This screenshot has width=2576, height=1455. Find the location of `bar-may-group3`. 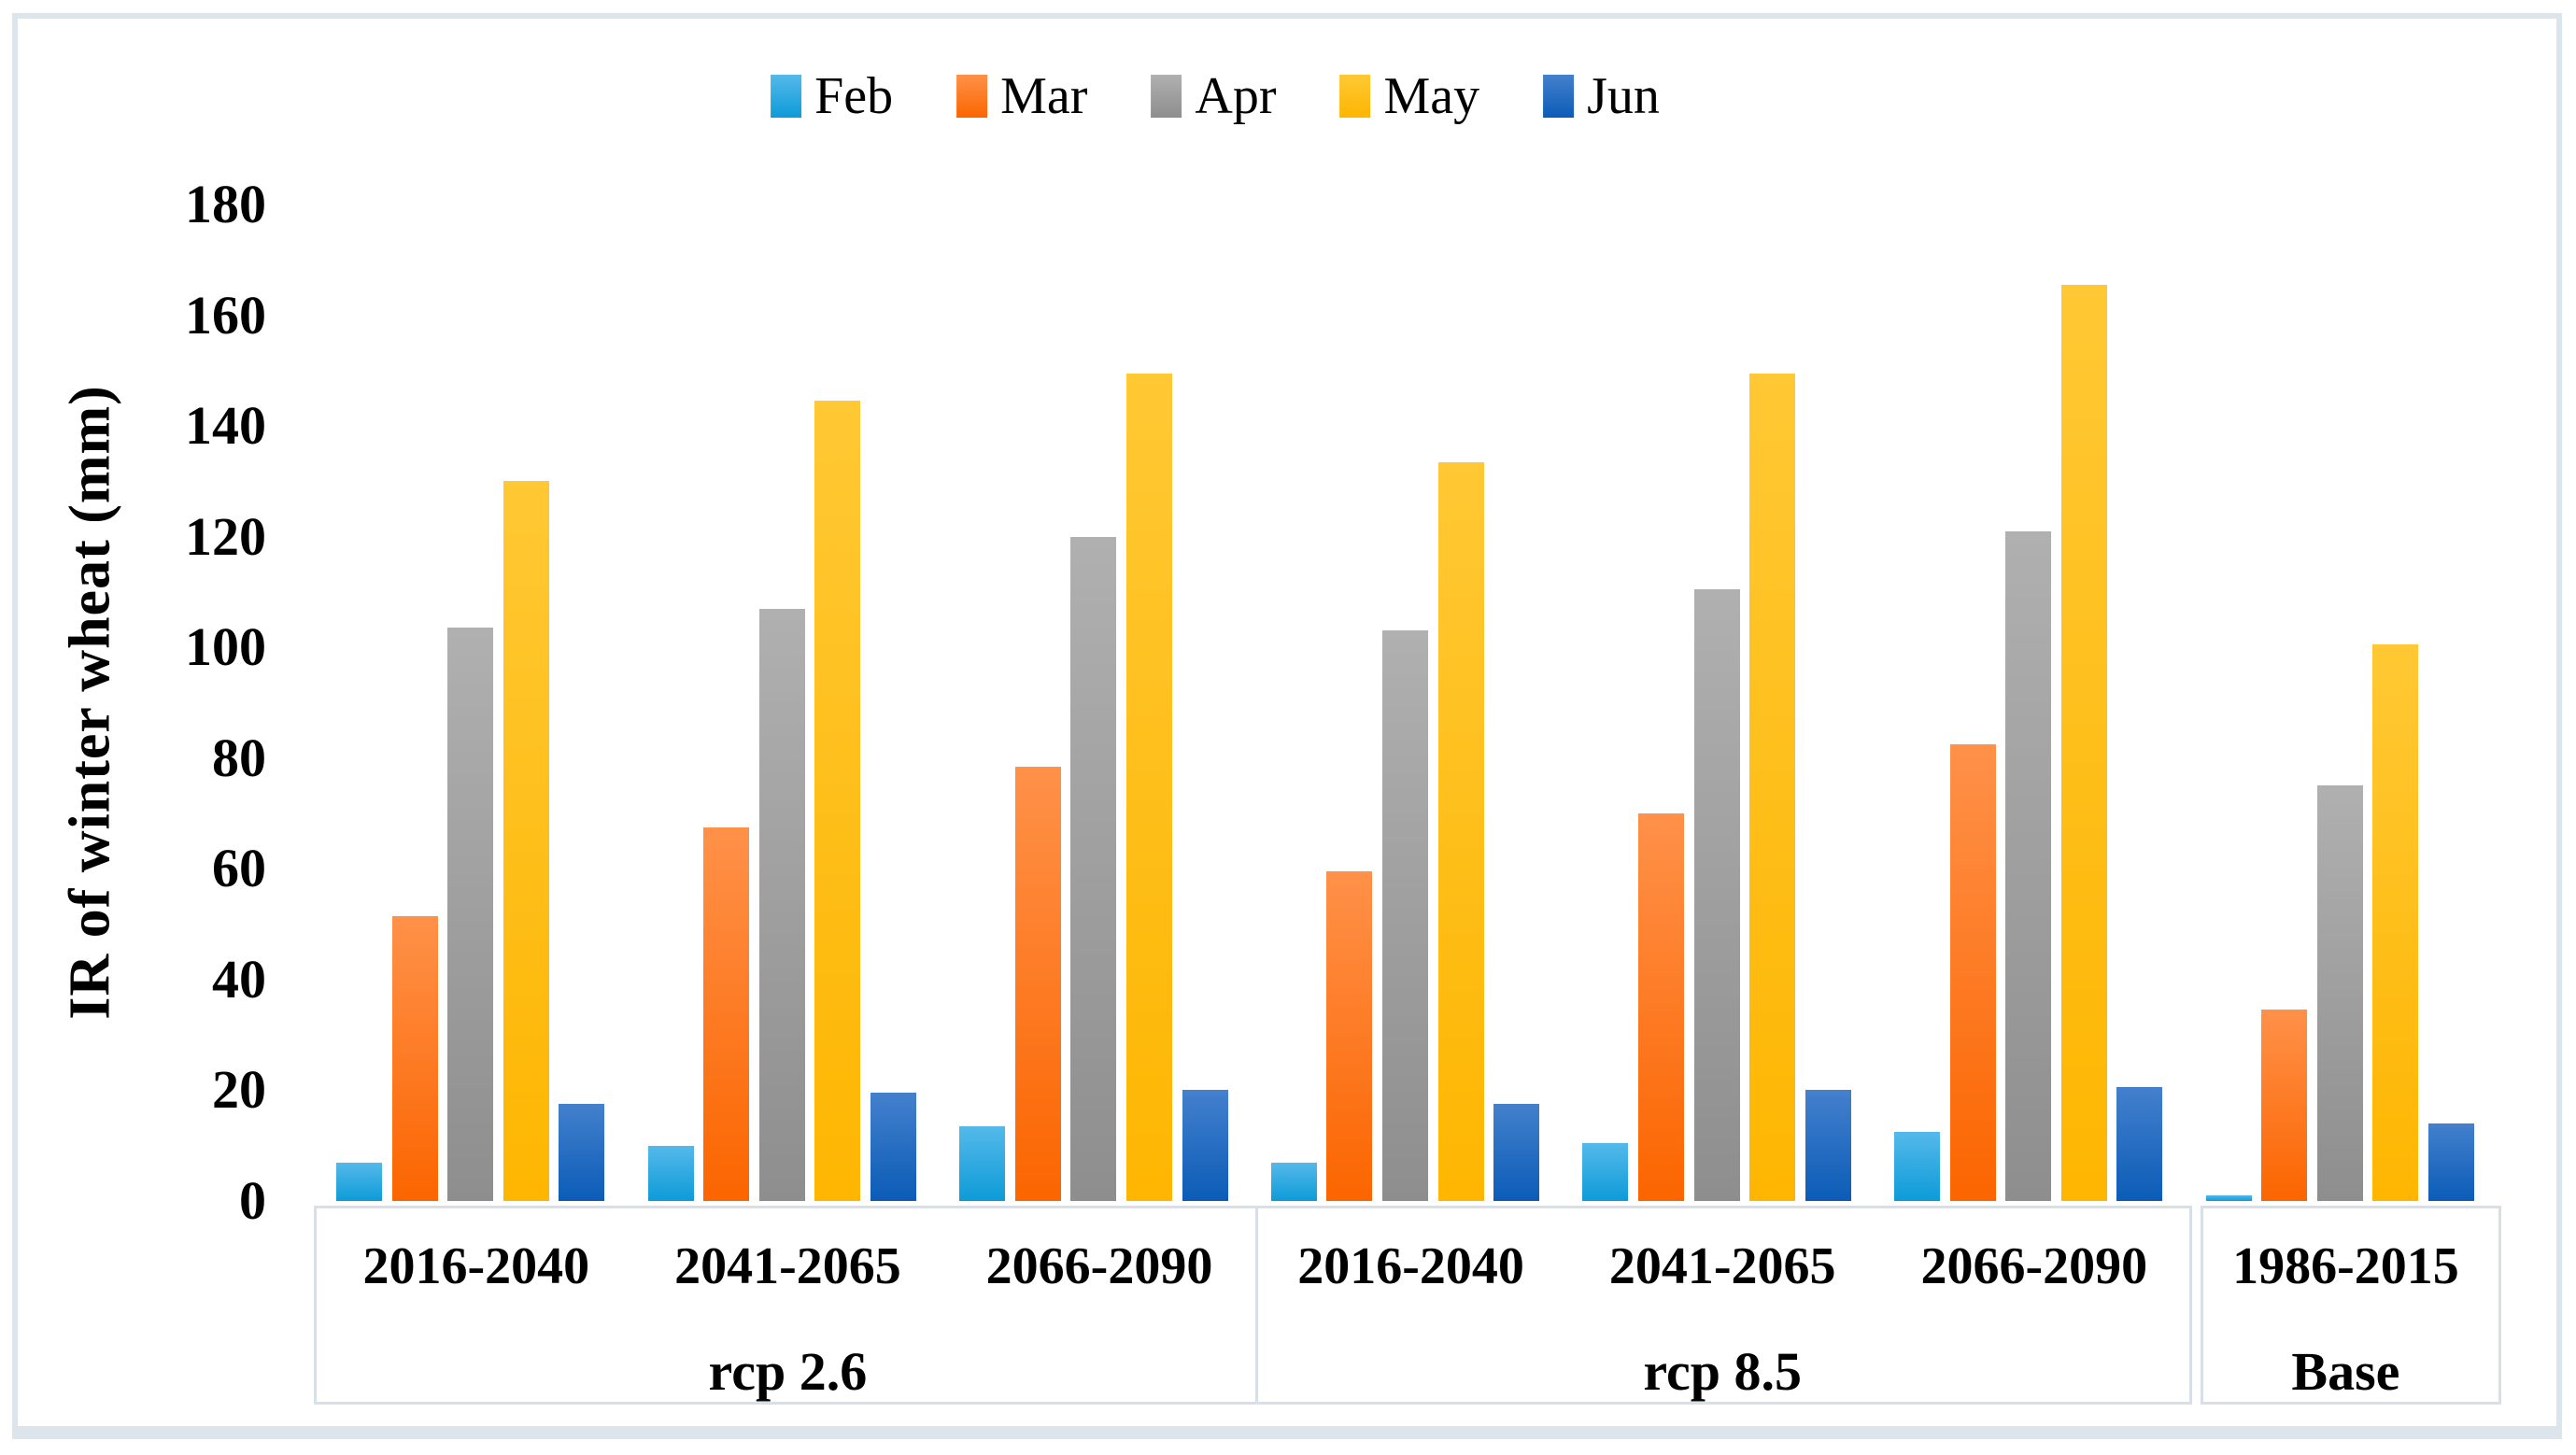

bar-may-group3 is located at coordinates (1149, 787).